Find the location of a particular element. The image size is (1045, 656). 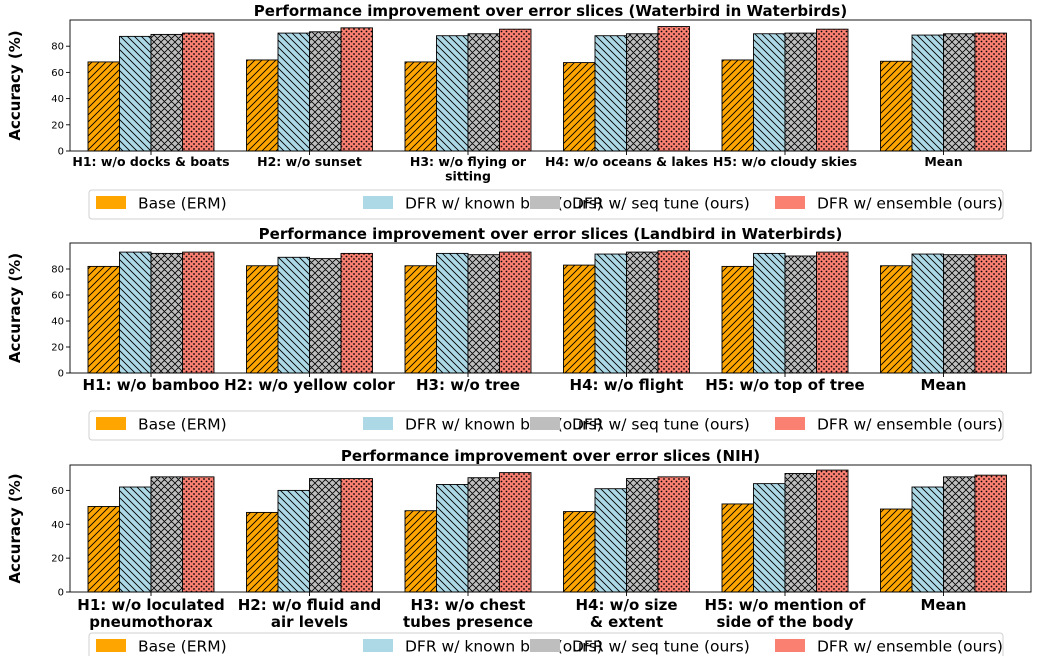

y-tick-label: 40 is located at coordinates (57, 322).